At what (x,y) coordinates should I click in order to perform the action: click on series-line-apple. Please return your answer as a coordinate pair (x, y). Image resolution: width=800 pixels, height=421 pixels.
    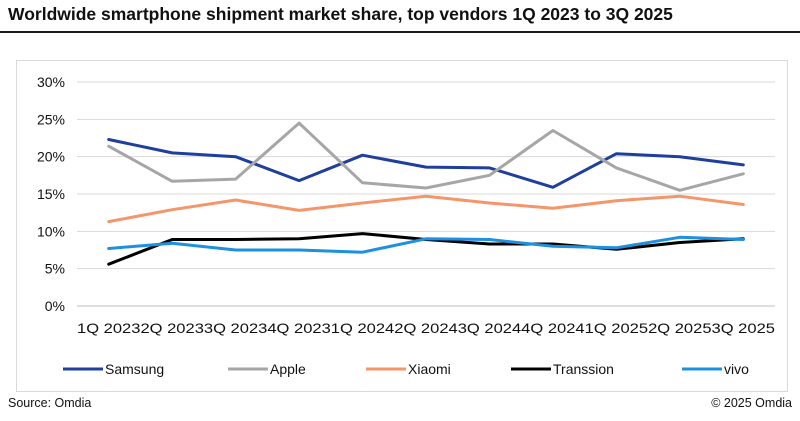
    Looking at the image, I should click on (426, 156).